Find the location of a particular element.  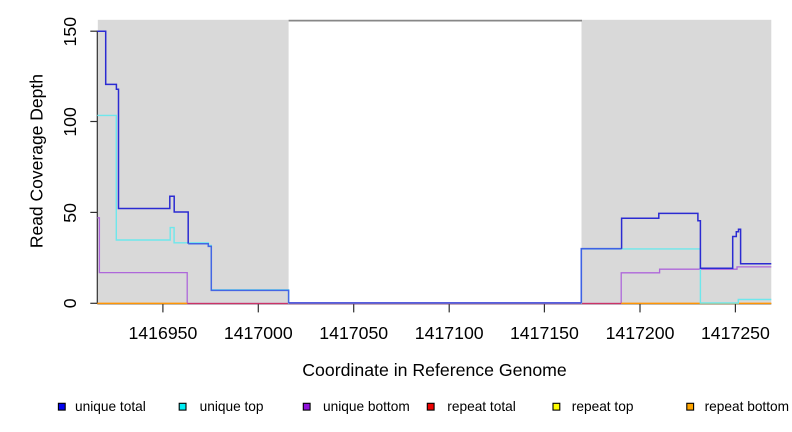

svg-text: 1417250 is located at coordinates (735, 333).